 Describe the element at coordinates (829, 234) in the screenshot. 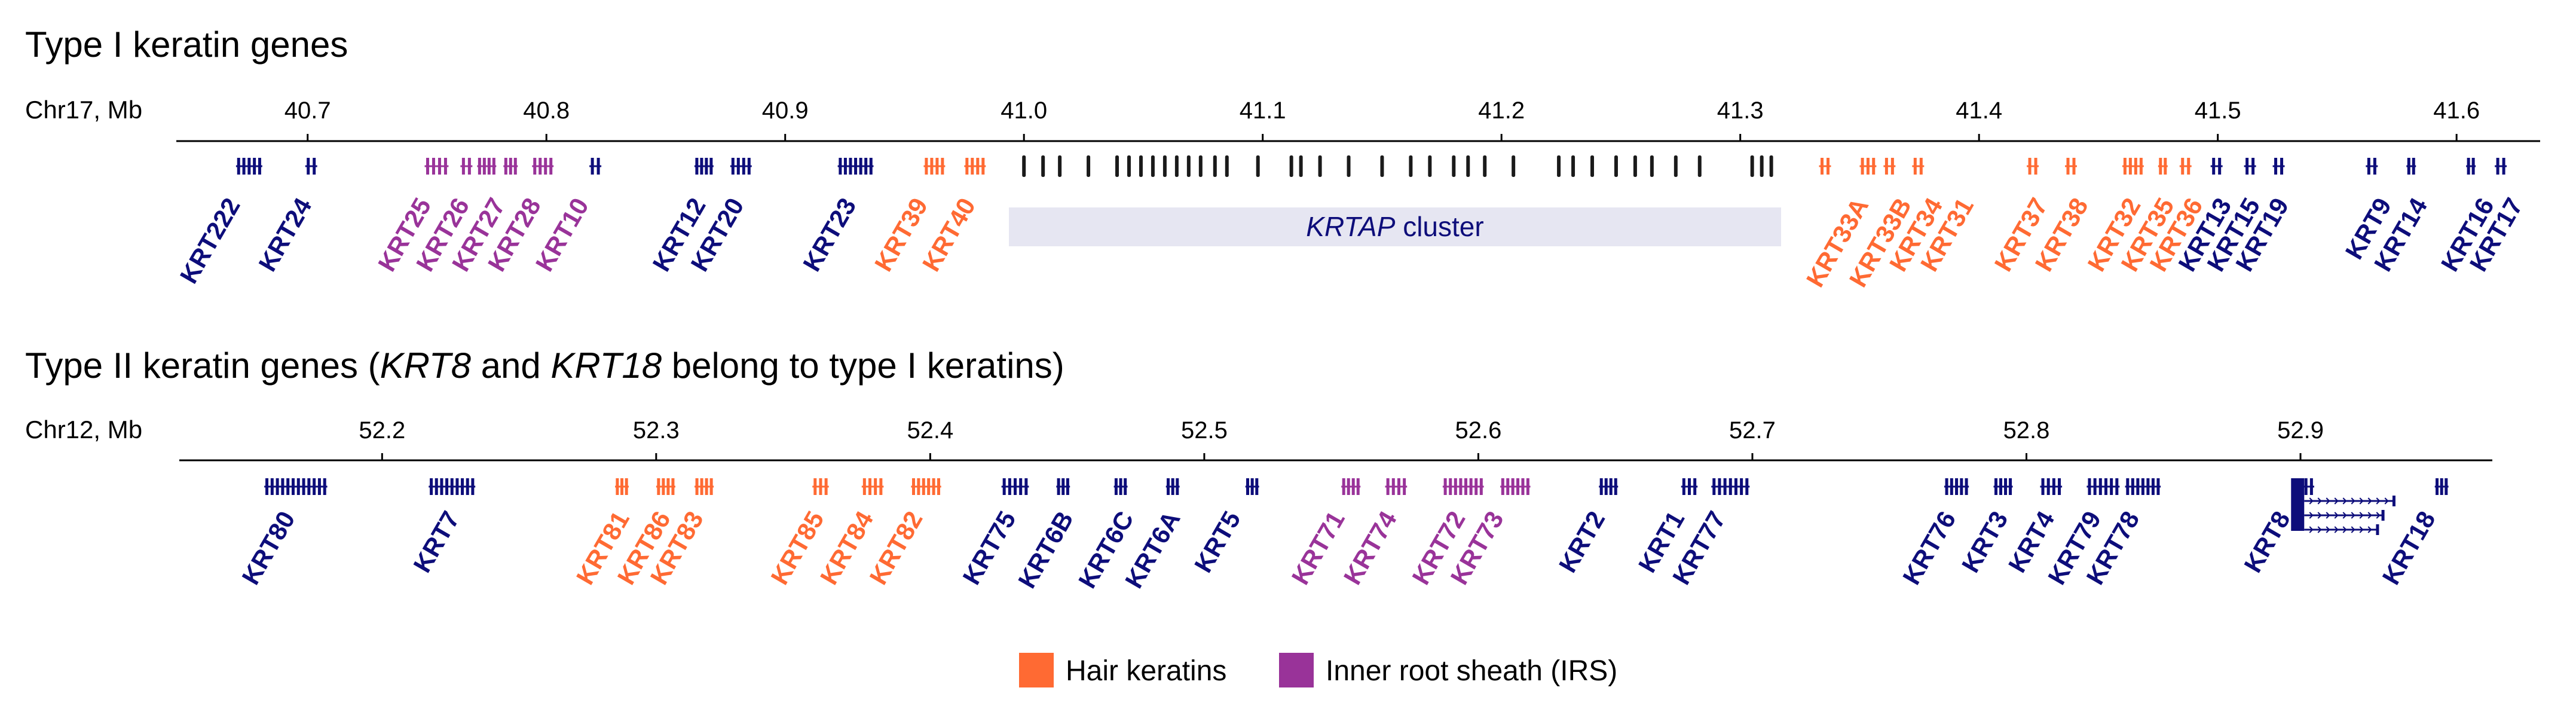

I see `gene-label: KRT23` at that location.